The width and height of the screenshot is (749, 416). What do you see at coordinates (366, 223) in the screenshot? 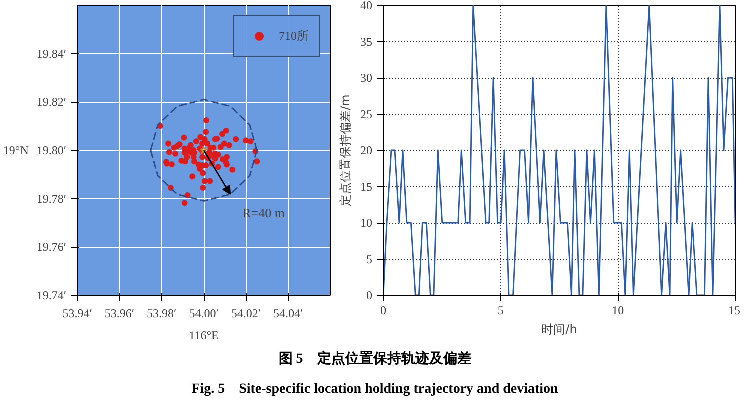
I see `y-tick-label: 10` at bounding box center [366, 223].